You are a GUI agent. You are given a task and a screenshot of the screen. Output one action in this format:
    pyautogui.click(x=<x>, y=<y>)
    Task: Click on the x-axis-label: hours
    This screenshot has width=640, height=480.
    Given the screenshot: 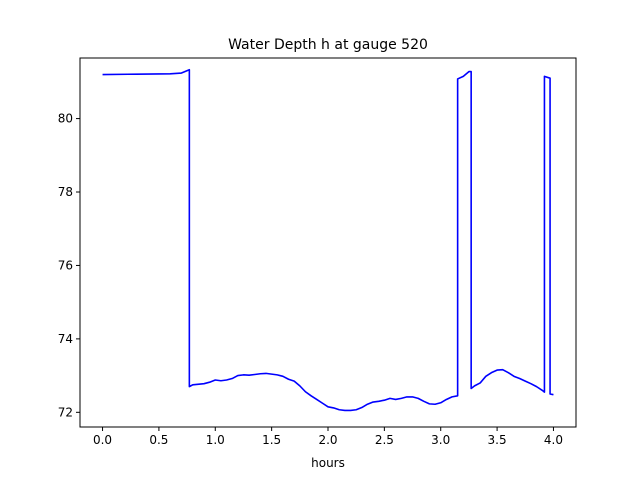 What is the action you would take?
    pyautogui.click(x=328, y=463)
    